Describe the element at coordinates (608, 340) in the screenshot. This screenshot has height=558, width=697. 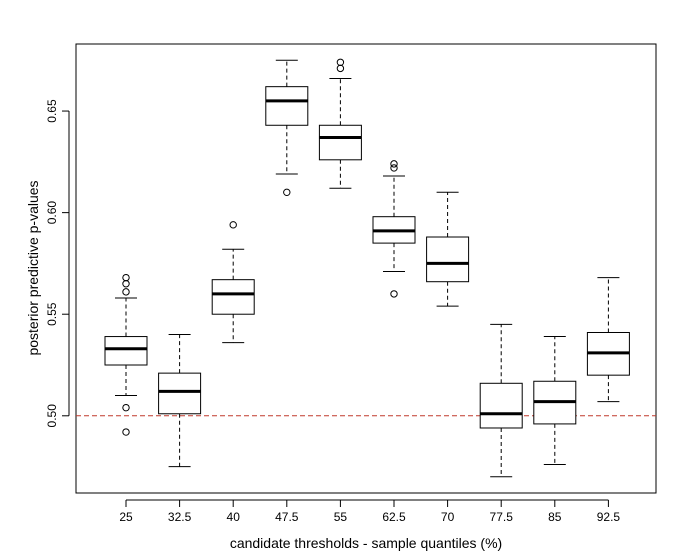
I see `box-92.5` at that location.